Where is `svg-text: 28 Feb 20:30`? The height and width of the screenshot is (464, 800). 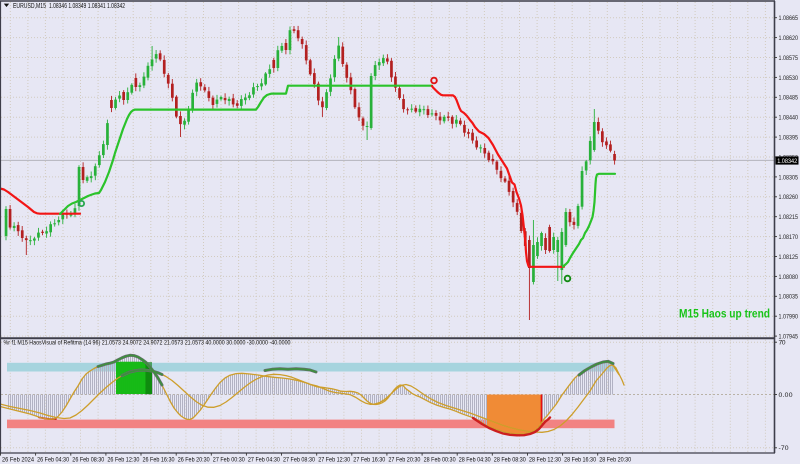 svg-text: 28 Feb 20:30 is located at coordinates (615, 459).